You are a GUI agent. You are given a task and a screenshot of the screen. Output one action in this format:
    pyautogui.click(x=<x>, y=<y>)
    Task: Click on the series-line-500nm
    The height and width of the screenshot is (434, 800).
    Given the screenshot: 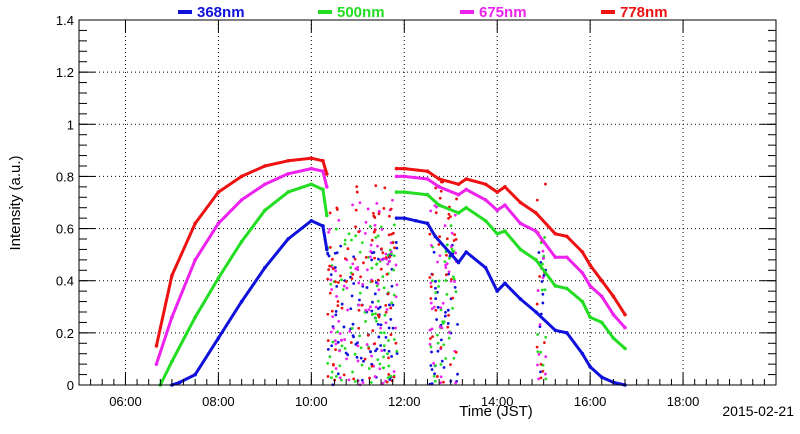 What is the action you would take?
    pyautogui.click(x=243, y=284)
    